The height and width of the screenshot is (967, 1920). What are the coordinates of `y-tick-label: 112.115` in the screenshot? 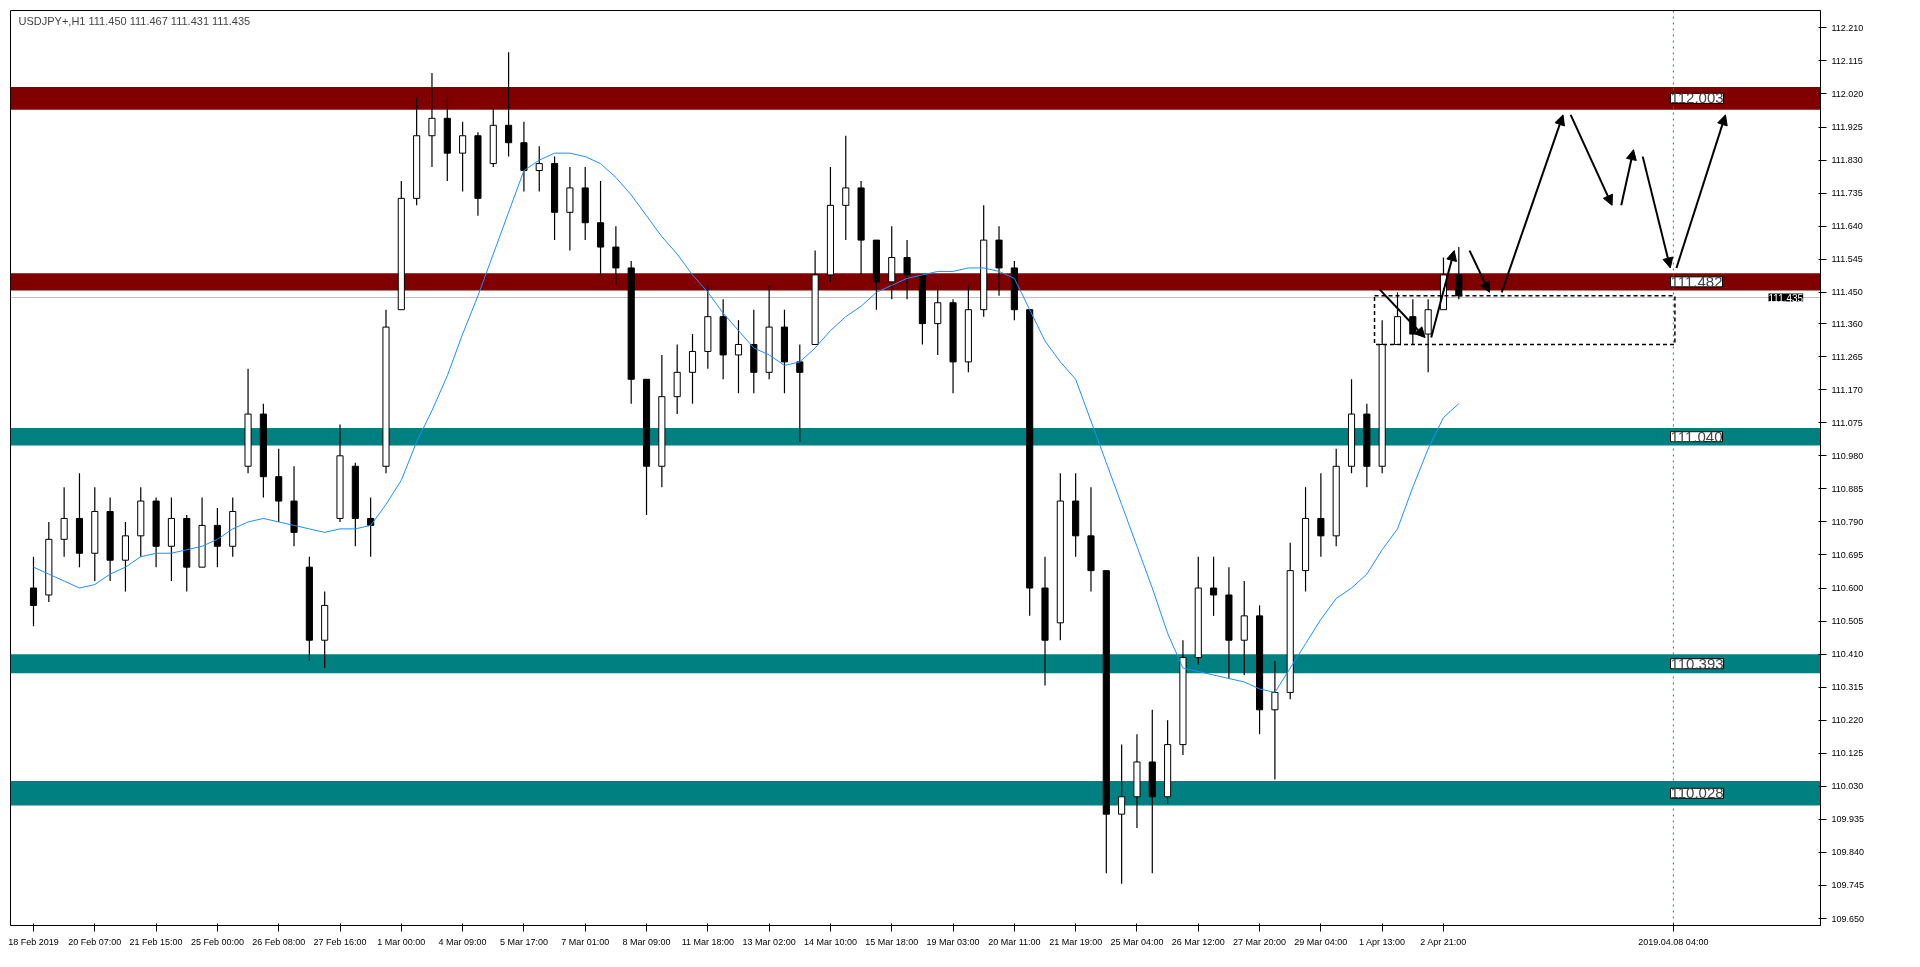 It's located at (1847, 60).